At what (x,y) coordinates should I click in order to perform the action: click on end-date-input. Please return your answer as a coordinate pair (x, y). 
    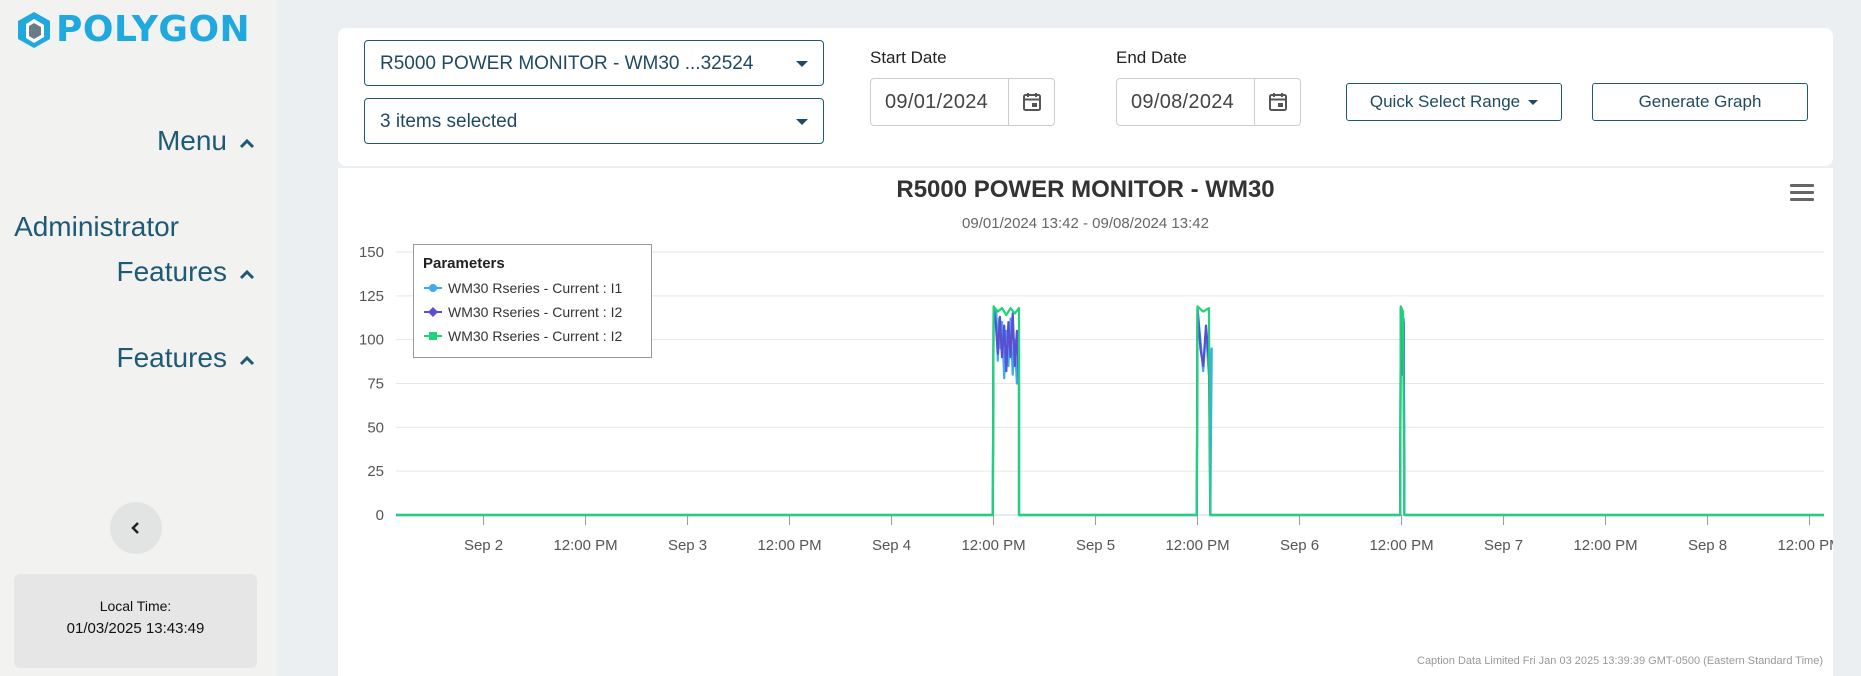
    Looking at the image, I should click on (1185, 102).